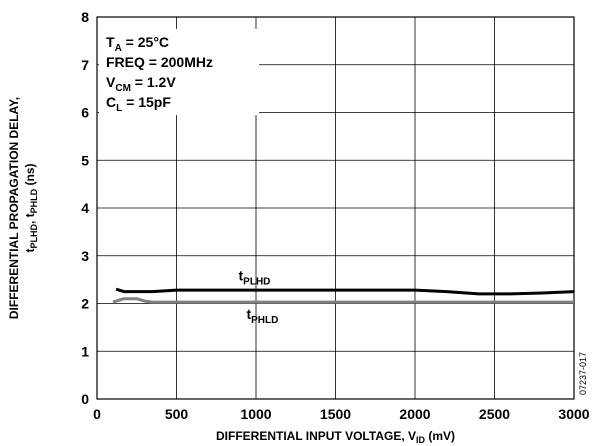 Image resolution: width=594 pixels, height=446 pixels. What do you see at coordinates (343, 300) in the screenshot?
I see `series-line-t-phld` at bounding box center [343, 300].